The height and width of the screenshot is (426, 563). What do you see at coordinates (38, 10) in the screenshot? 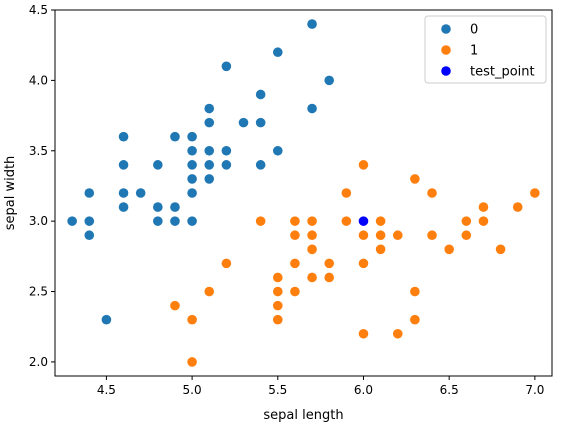
I see `y-tick-label: 4.5` at bounding box center [38, 10].